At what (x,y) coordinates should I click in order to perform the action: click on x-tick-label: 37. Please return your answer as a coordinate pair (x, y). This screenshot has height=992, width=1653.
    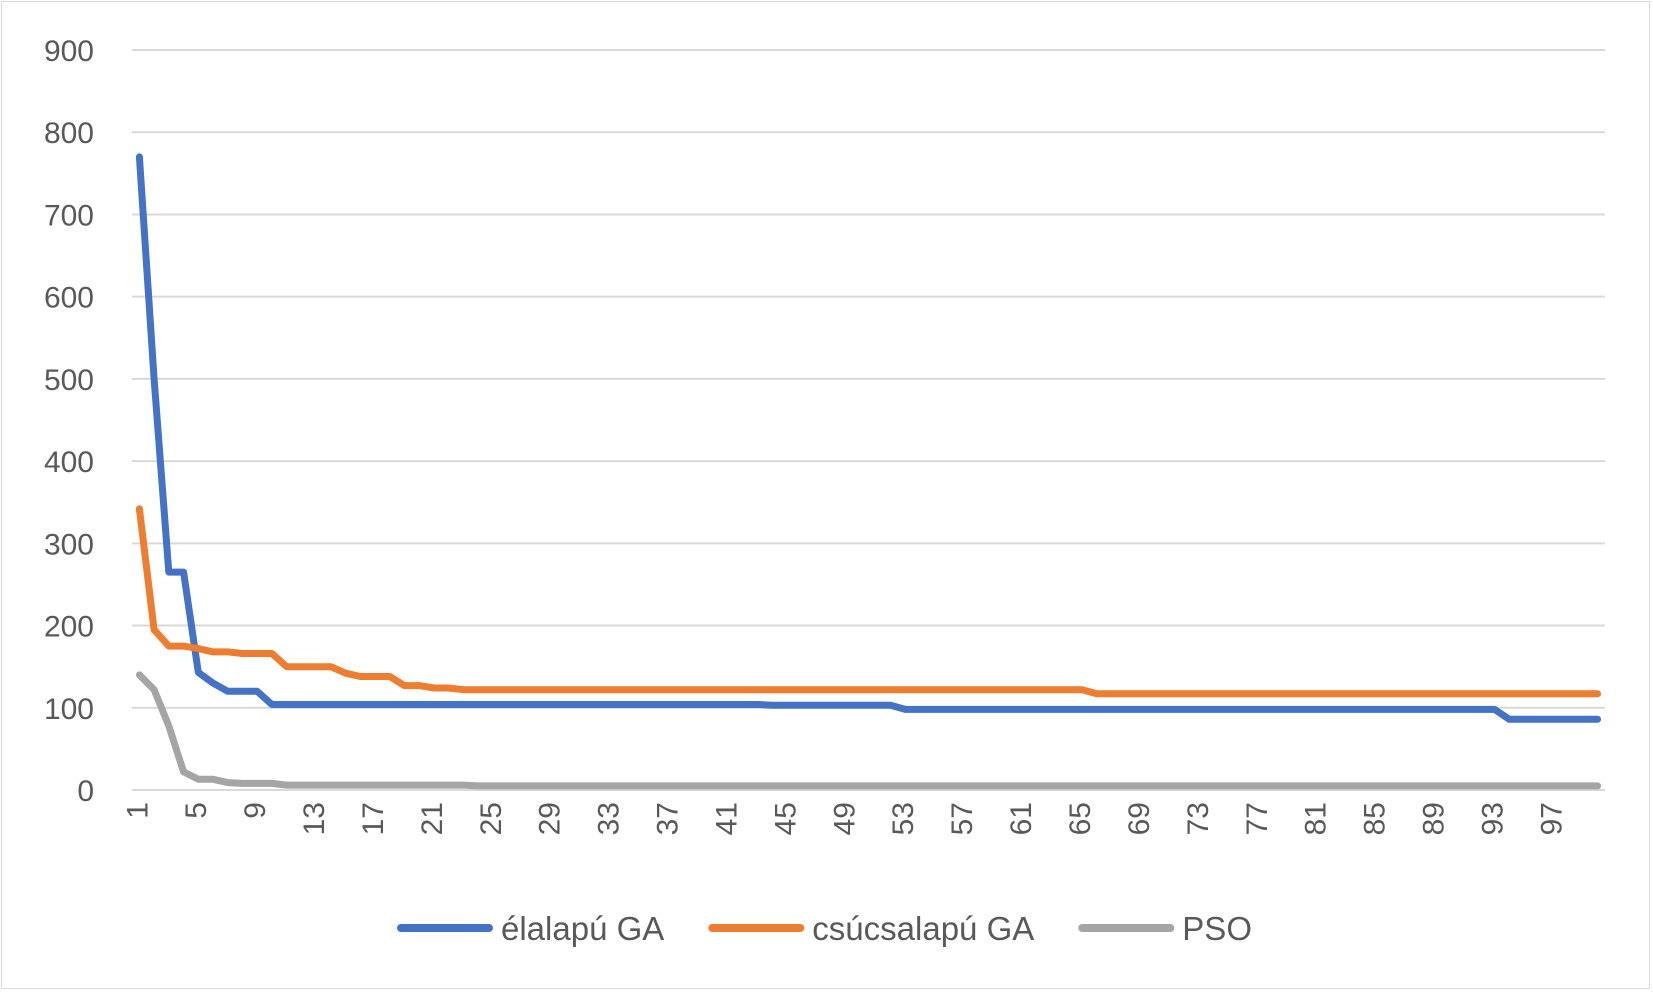
    Looking at the image, I should click on (668, 818).